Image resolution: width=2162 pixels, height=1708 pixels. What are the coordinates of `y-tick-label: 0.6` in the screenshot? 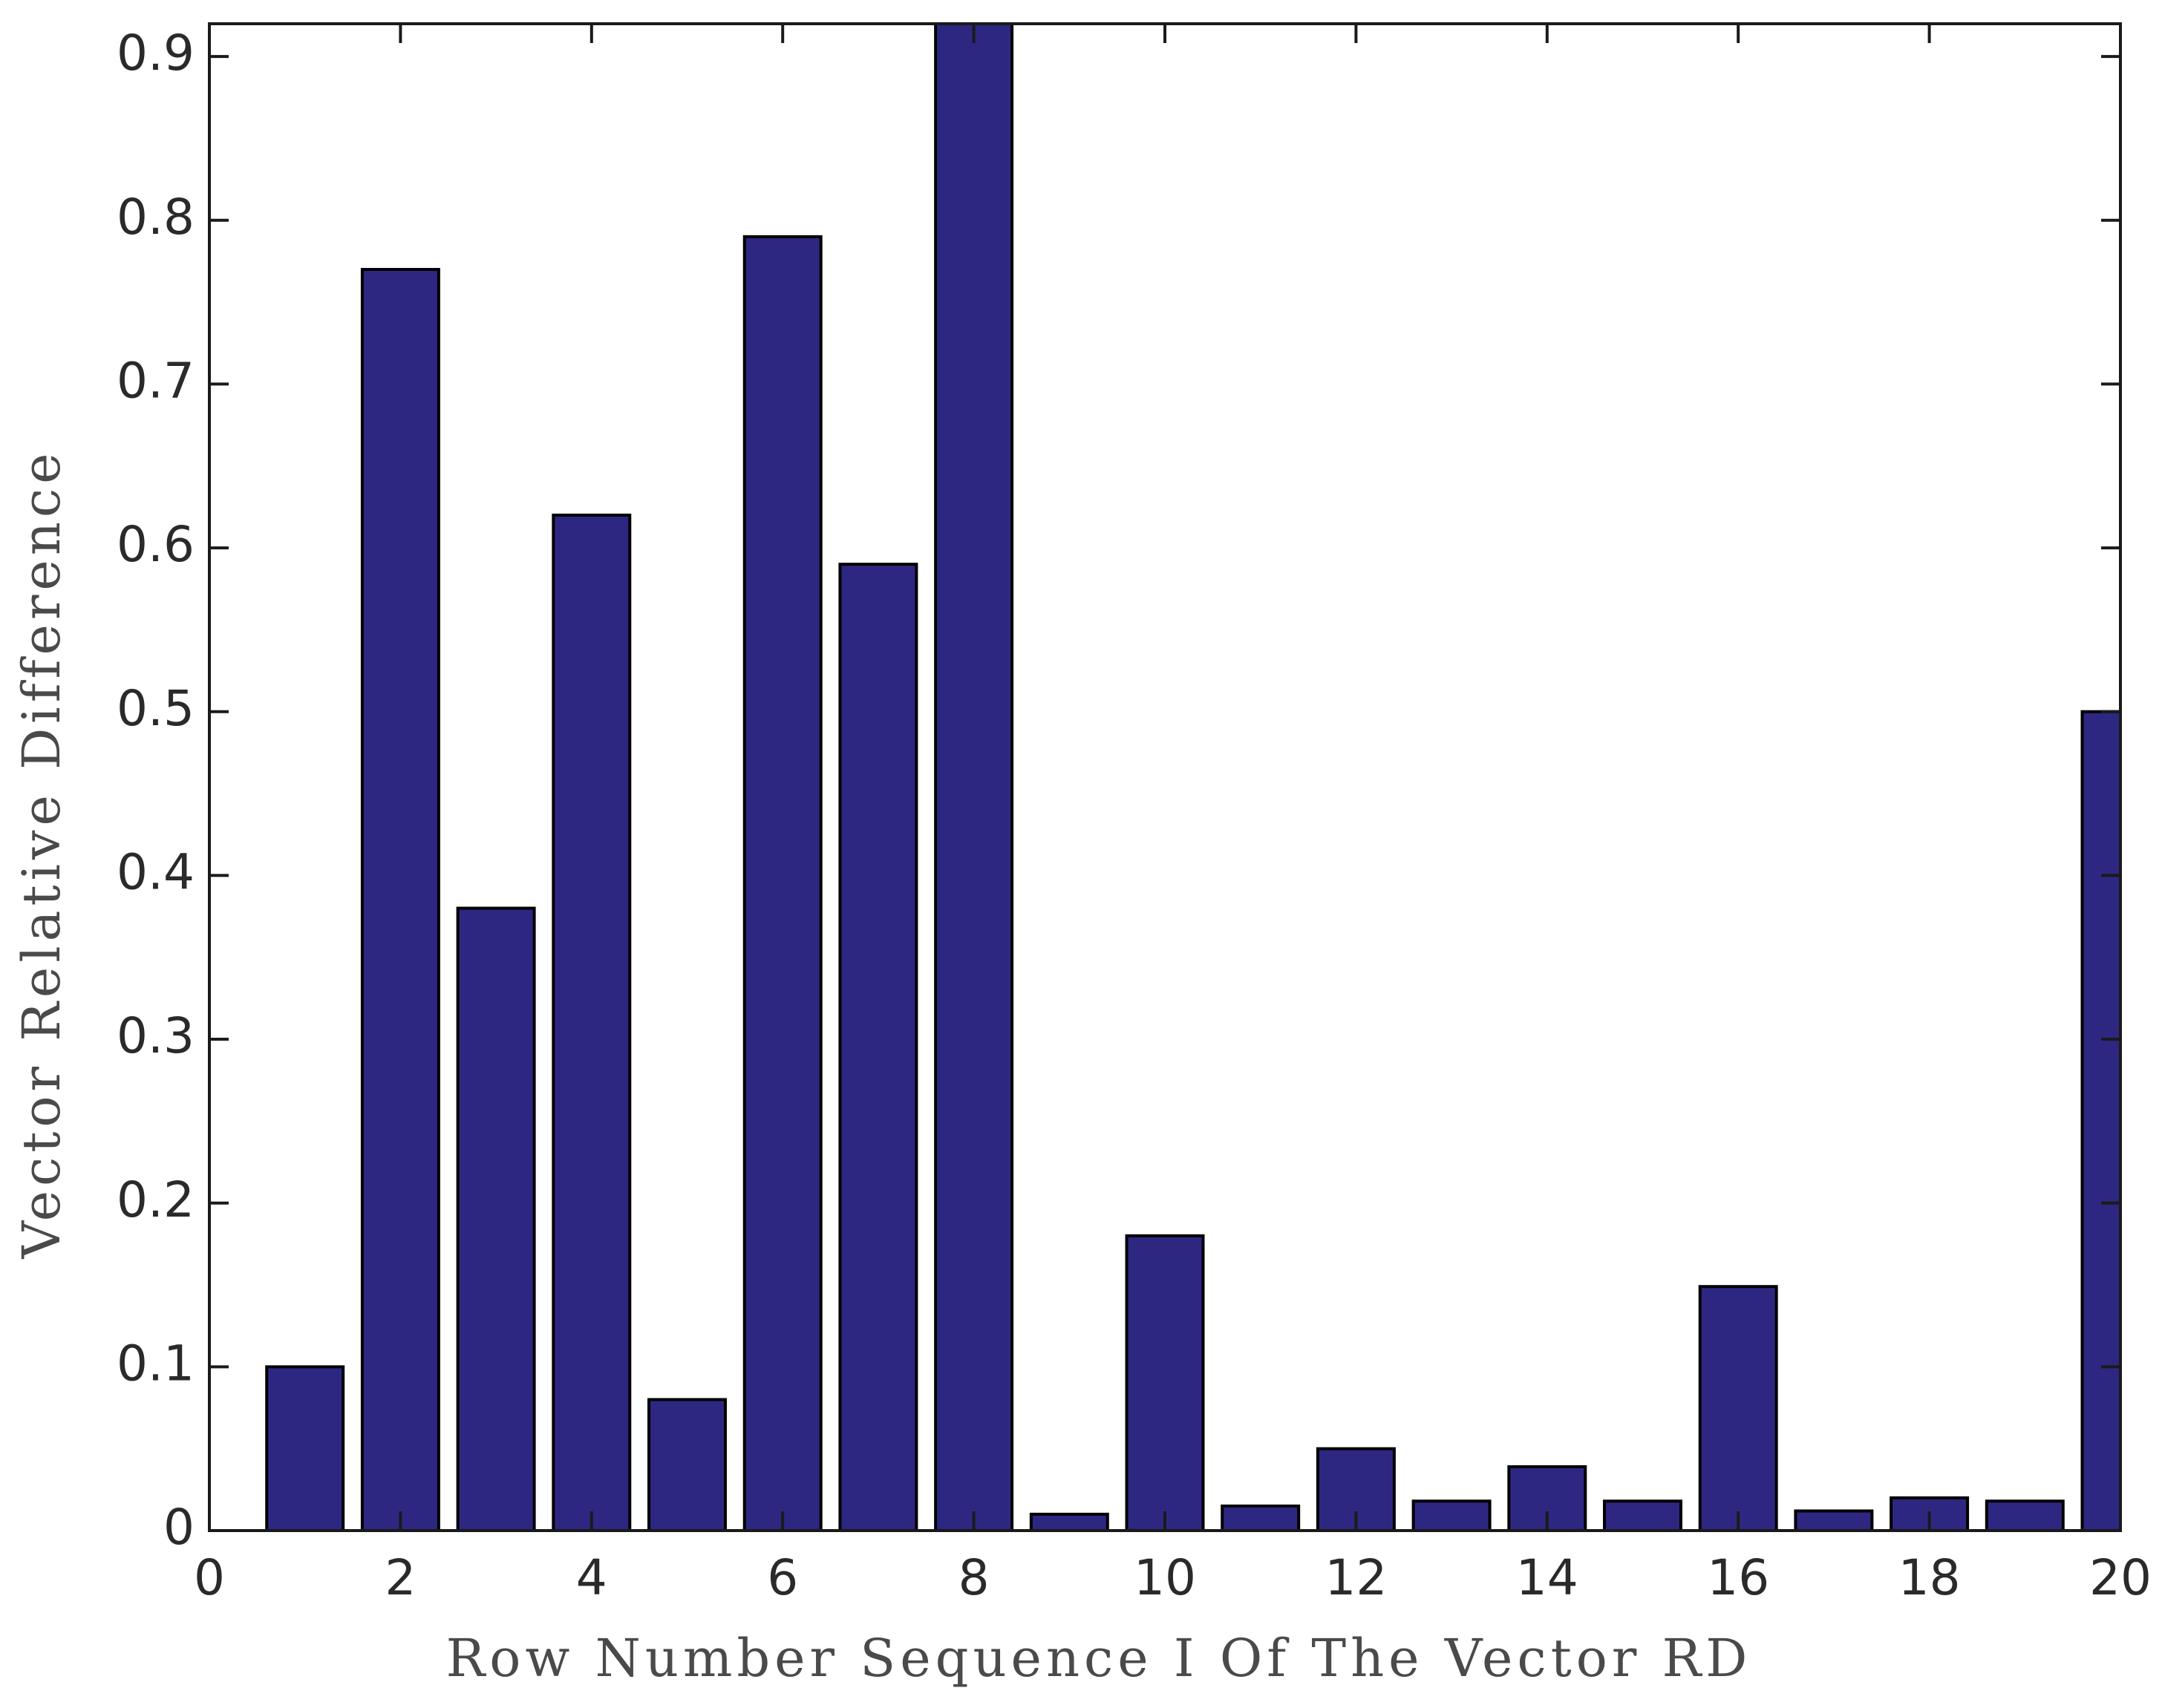 It's located at (156, 544).